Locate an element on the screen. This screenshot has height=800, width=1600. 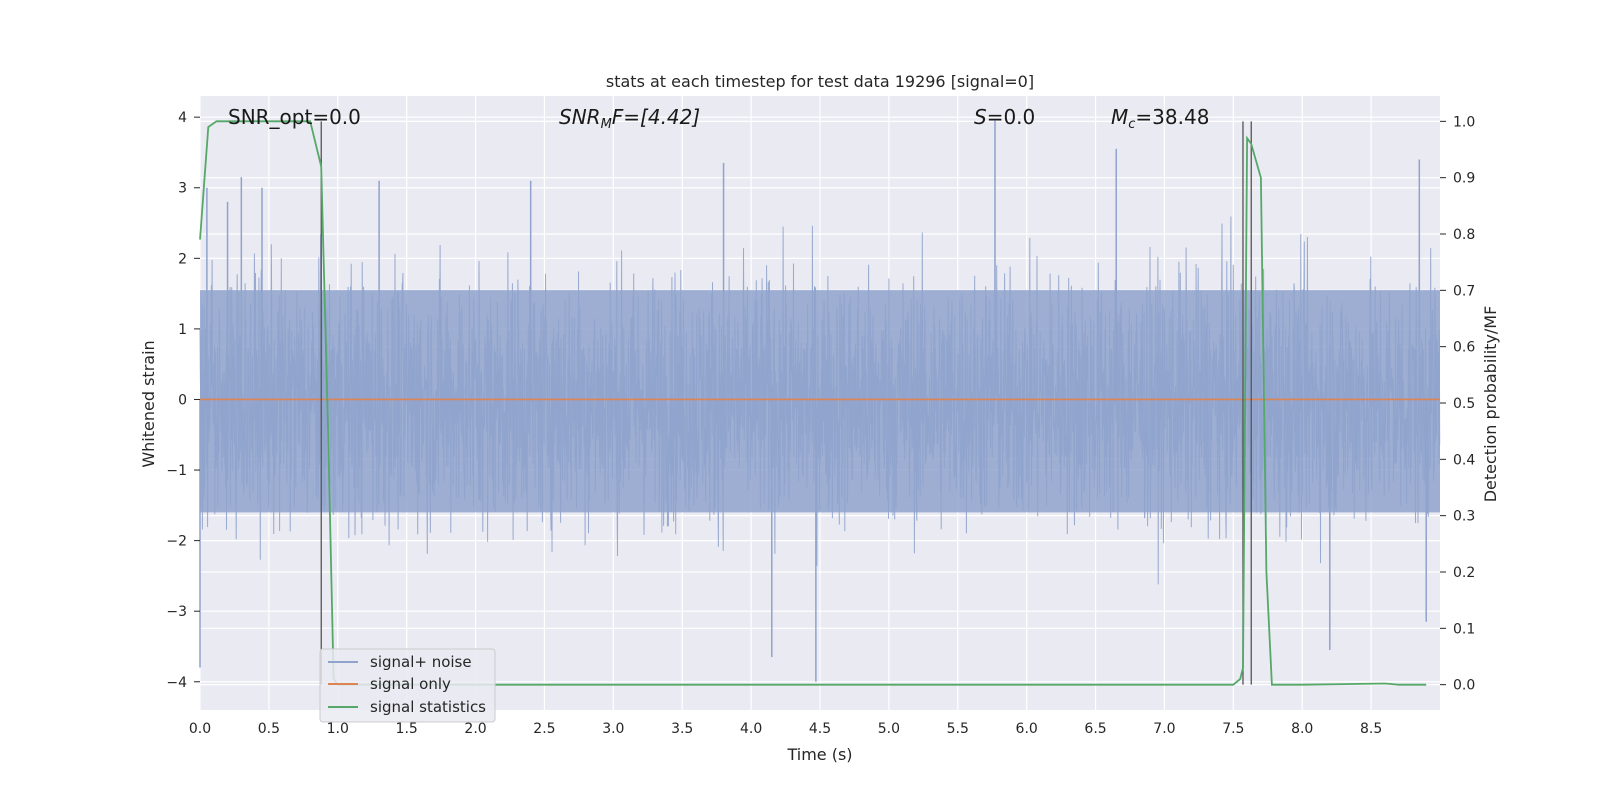
x-tick-label: 8.0 is located at coordinates (1302, 729).